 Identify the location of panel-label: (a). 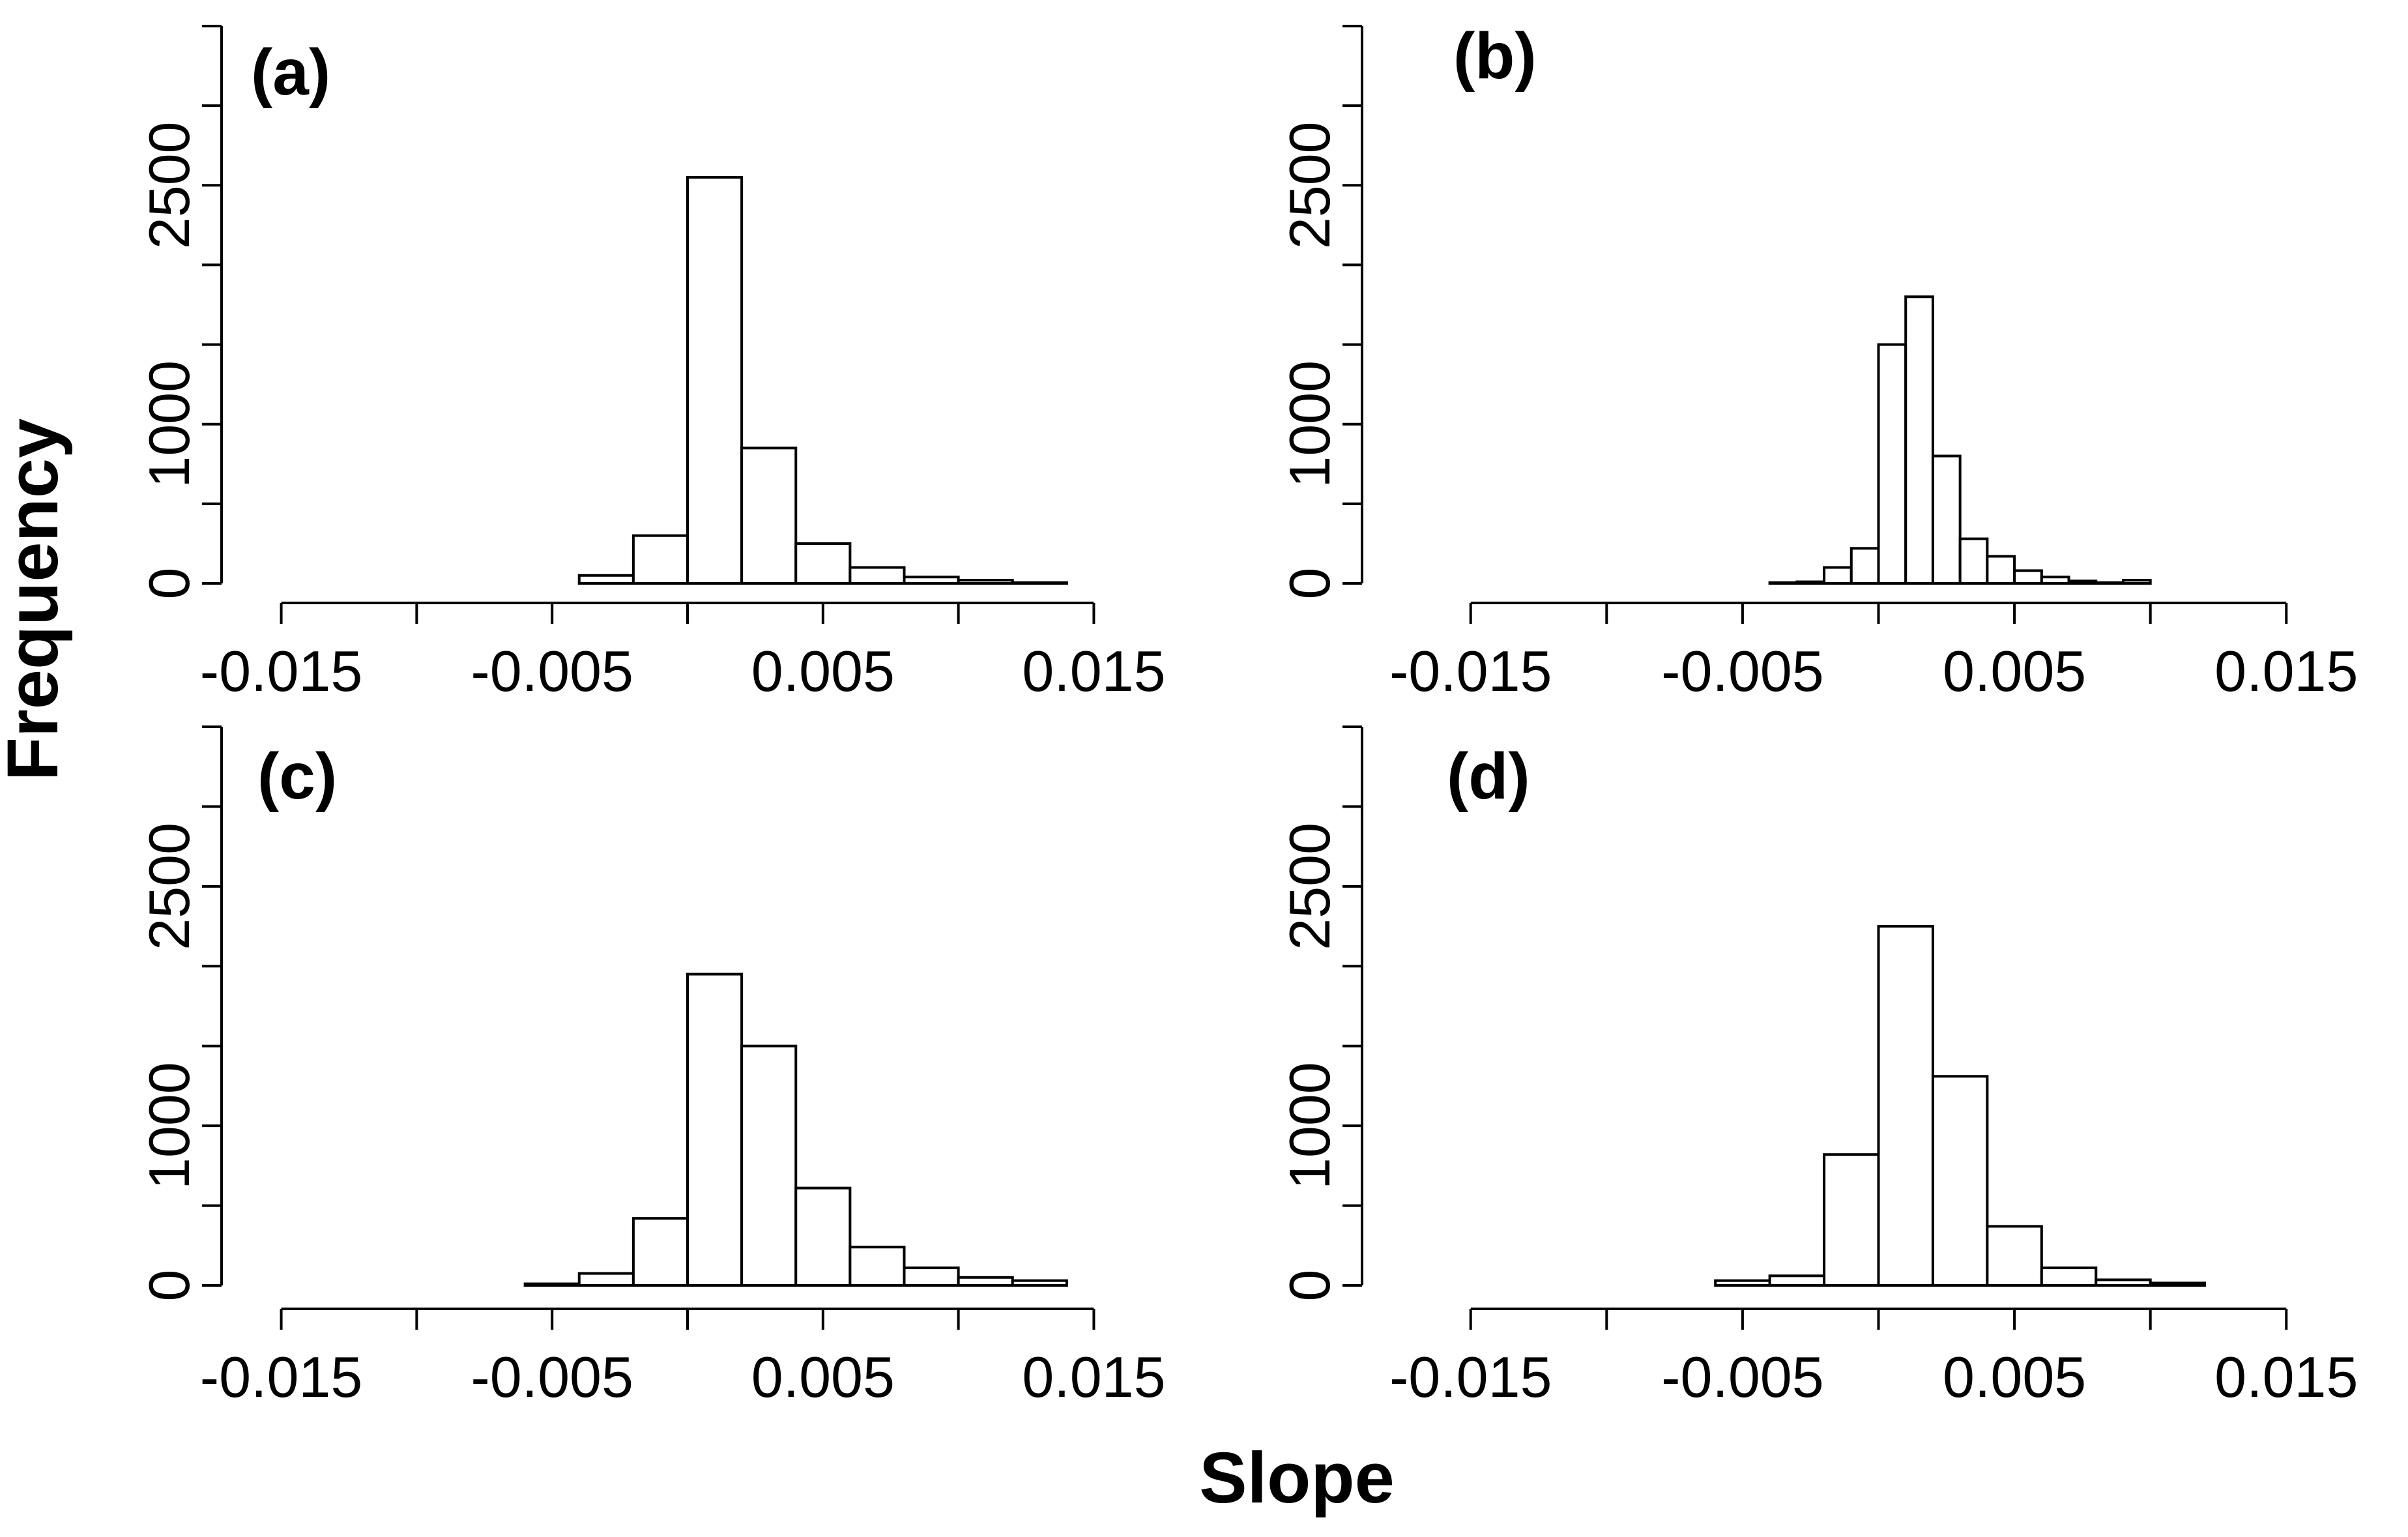
(290, 72).